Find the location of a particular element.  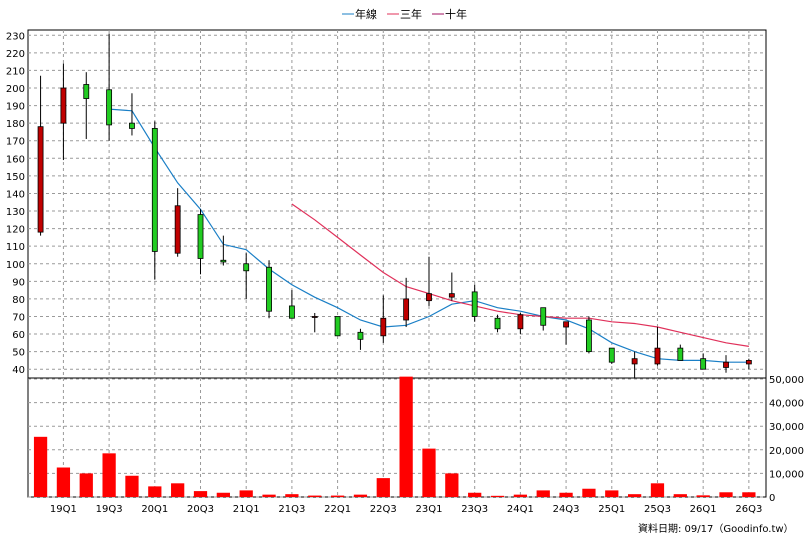

price-tick-label: 50 is located at coordinates (18, 353).